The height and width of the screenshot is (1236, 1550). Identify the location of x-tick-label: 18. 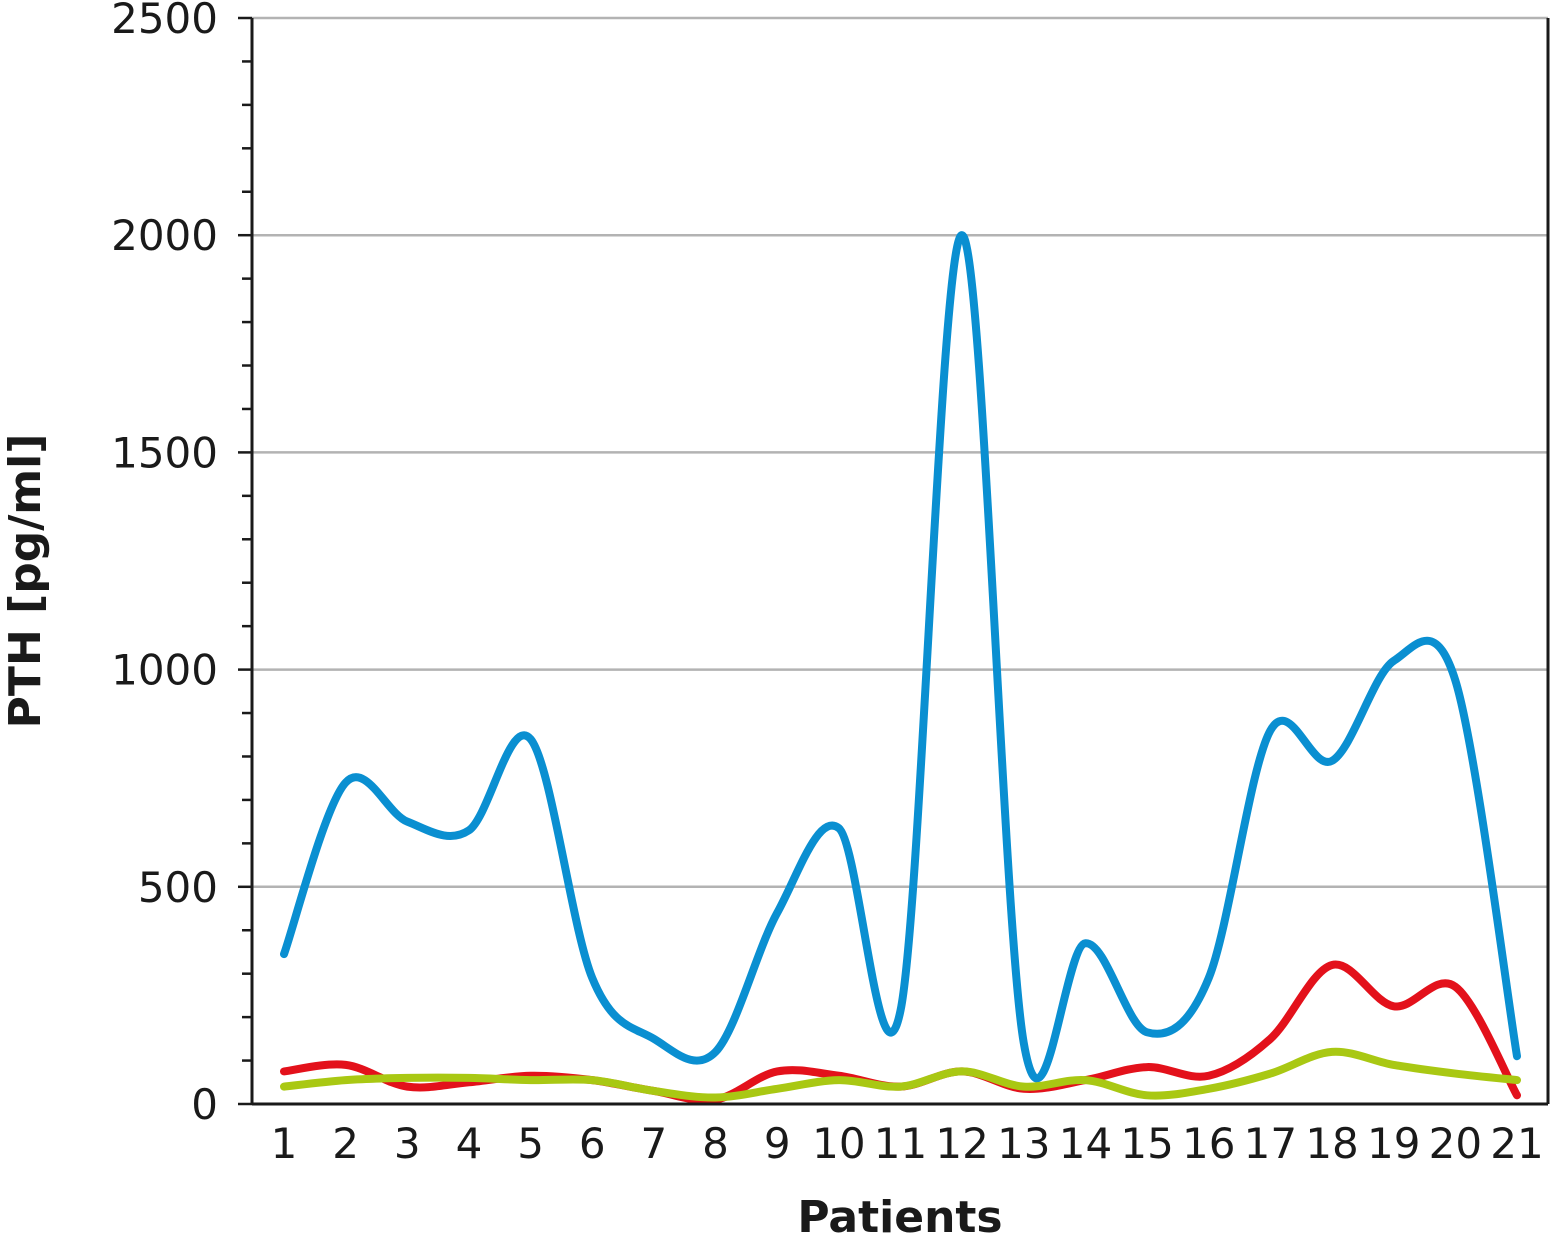
(1331, 1143).